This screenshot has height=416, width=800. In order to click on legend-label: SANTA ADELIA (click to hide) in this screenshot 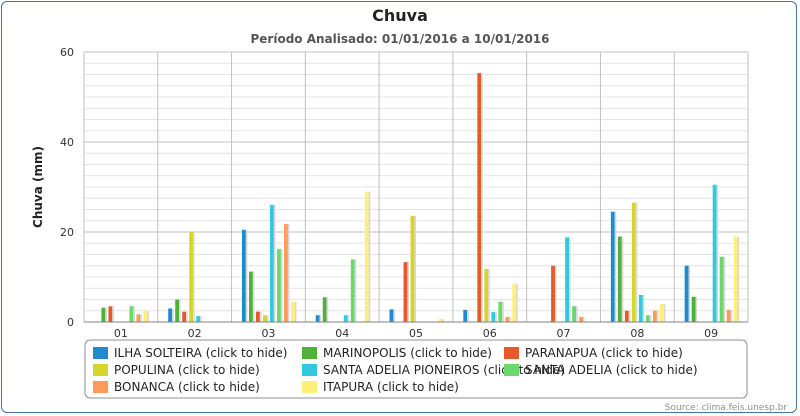, I will do `click(611, 370)`.